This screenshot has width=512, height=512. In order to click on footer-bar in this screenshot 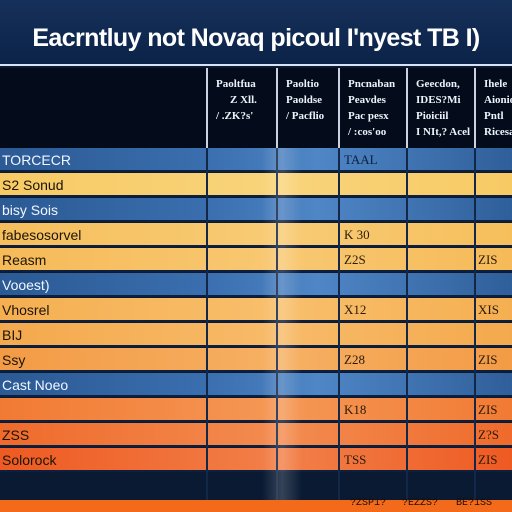, I will do `click(256, 506)`.